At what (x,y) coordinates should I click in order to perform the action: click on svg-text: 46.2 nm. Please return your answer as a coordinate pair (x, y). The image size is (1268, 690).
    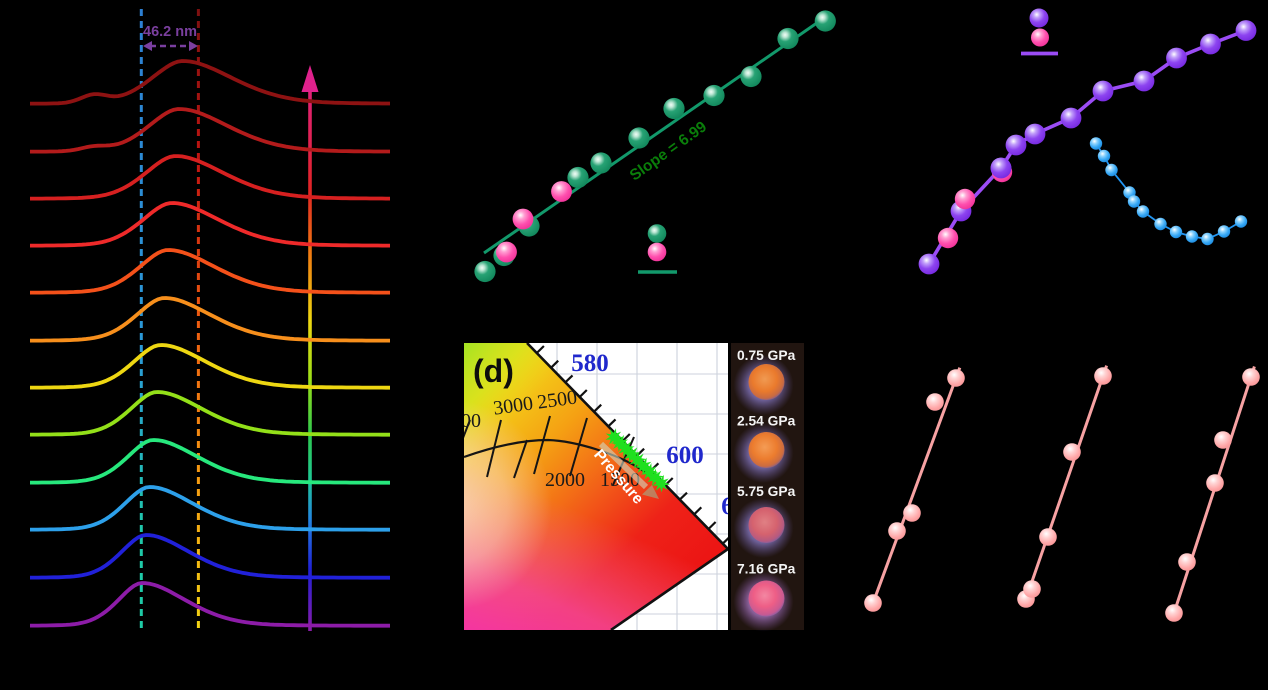
    Looking at the image, I should click on (170, 32).